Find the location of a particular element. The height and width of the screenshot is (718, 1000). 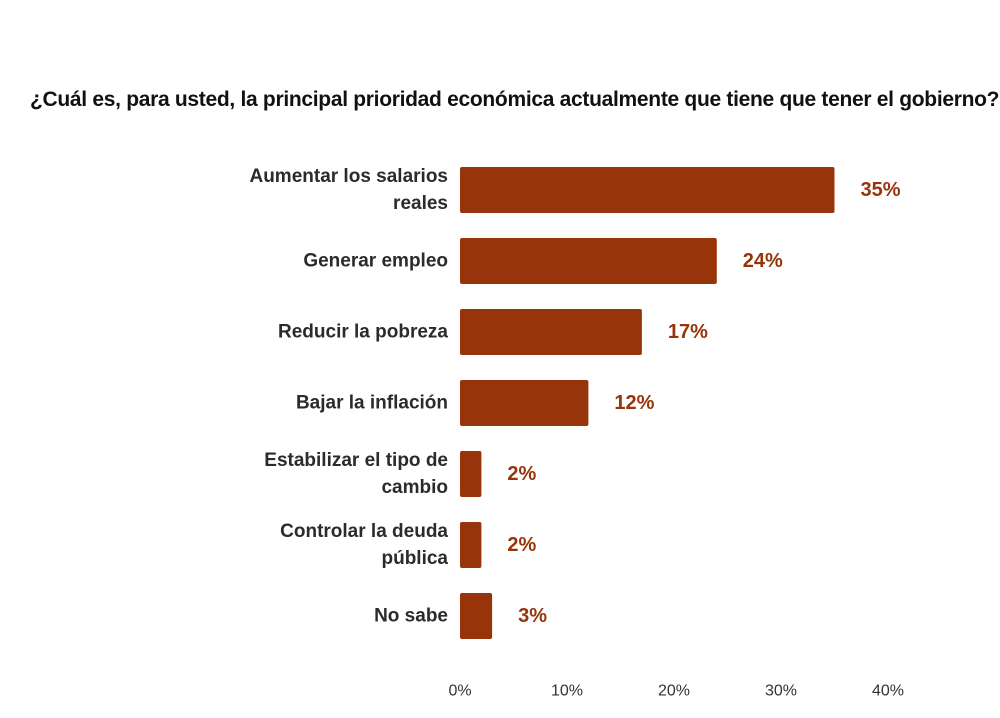

value-label-aumentar-los-salarios-reales: 35% is located at coordinates (881, 190).